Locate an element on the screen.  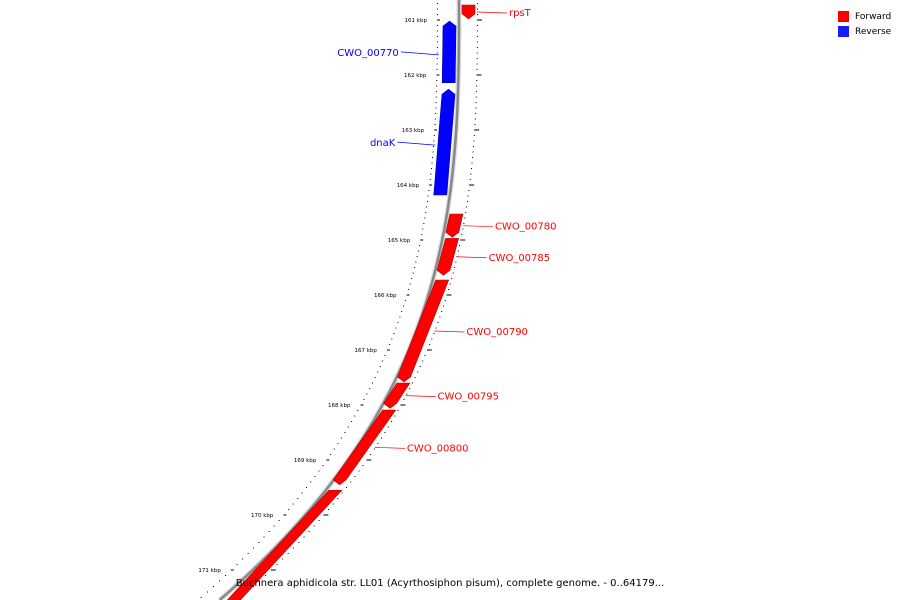
gene-label: rpsT is located at coordinates (520, 13).